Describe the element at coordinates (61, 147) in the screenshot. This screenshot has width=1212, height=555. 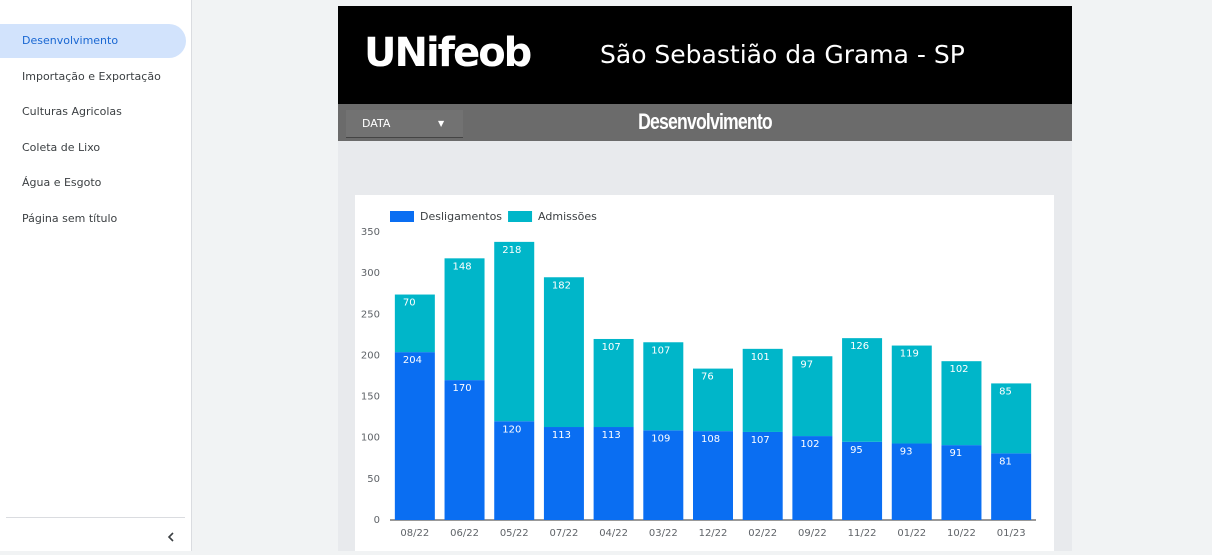
I see `nav-item: Coleta de Lixo` at that location.